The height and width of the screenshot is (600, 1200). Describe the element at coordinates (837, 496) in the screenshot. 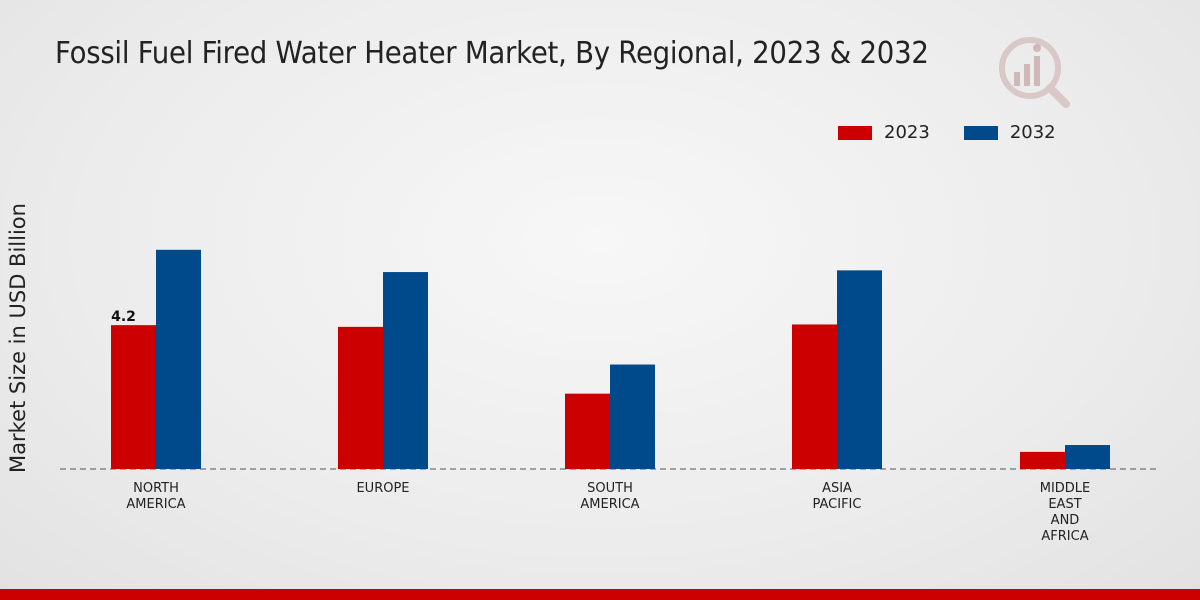

I see `x-tick-label-3: ASIA PACIFIC` at that location.